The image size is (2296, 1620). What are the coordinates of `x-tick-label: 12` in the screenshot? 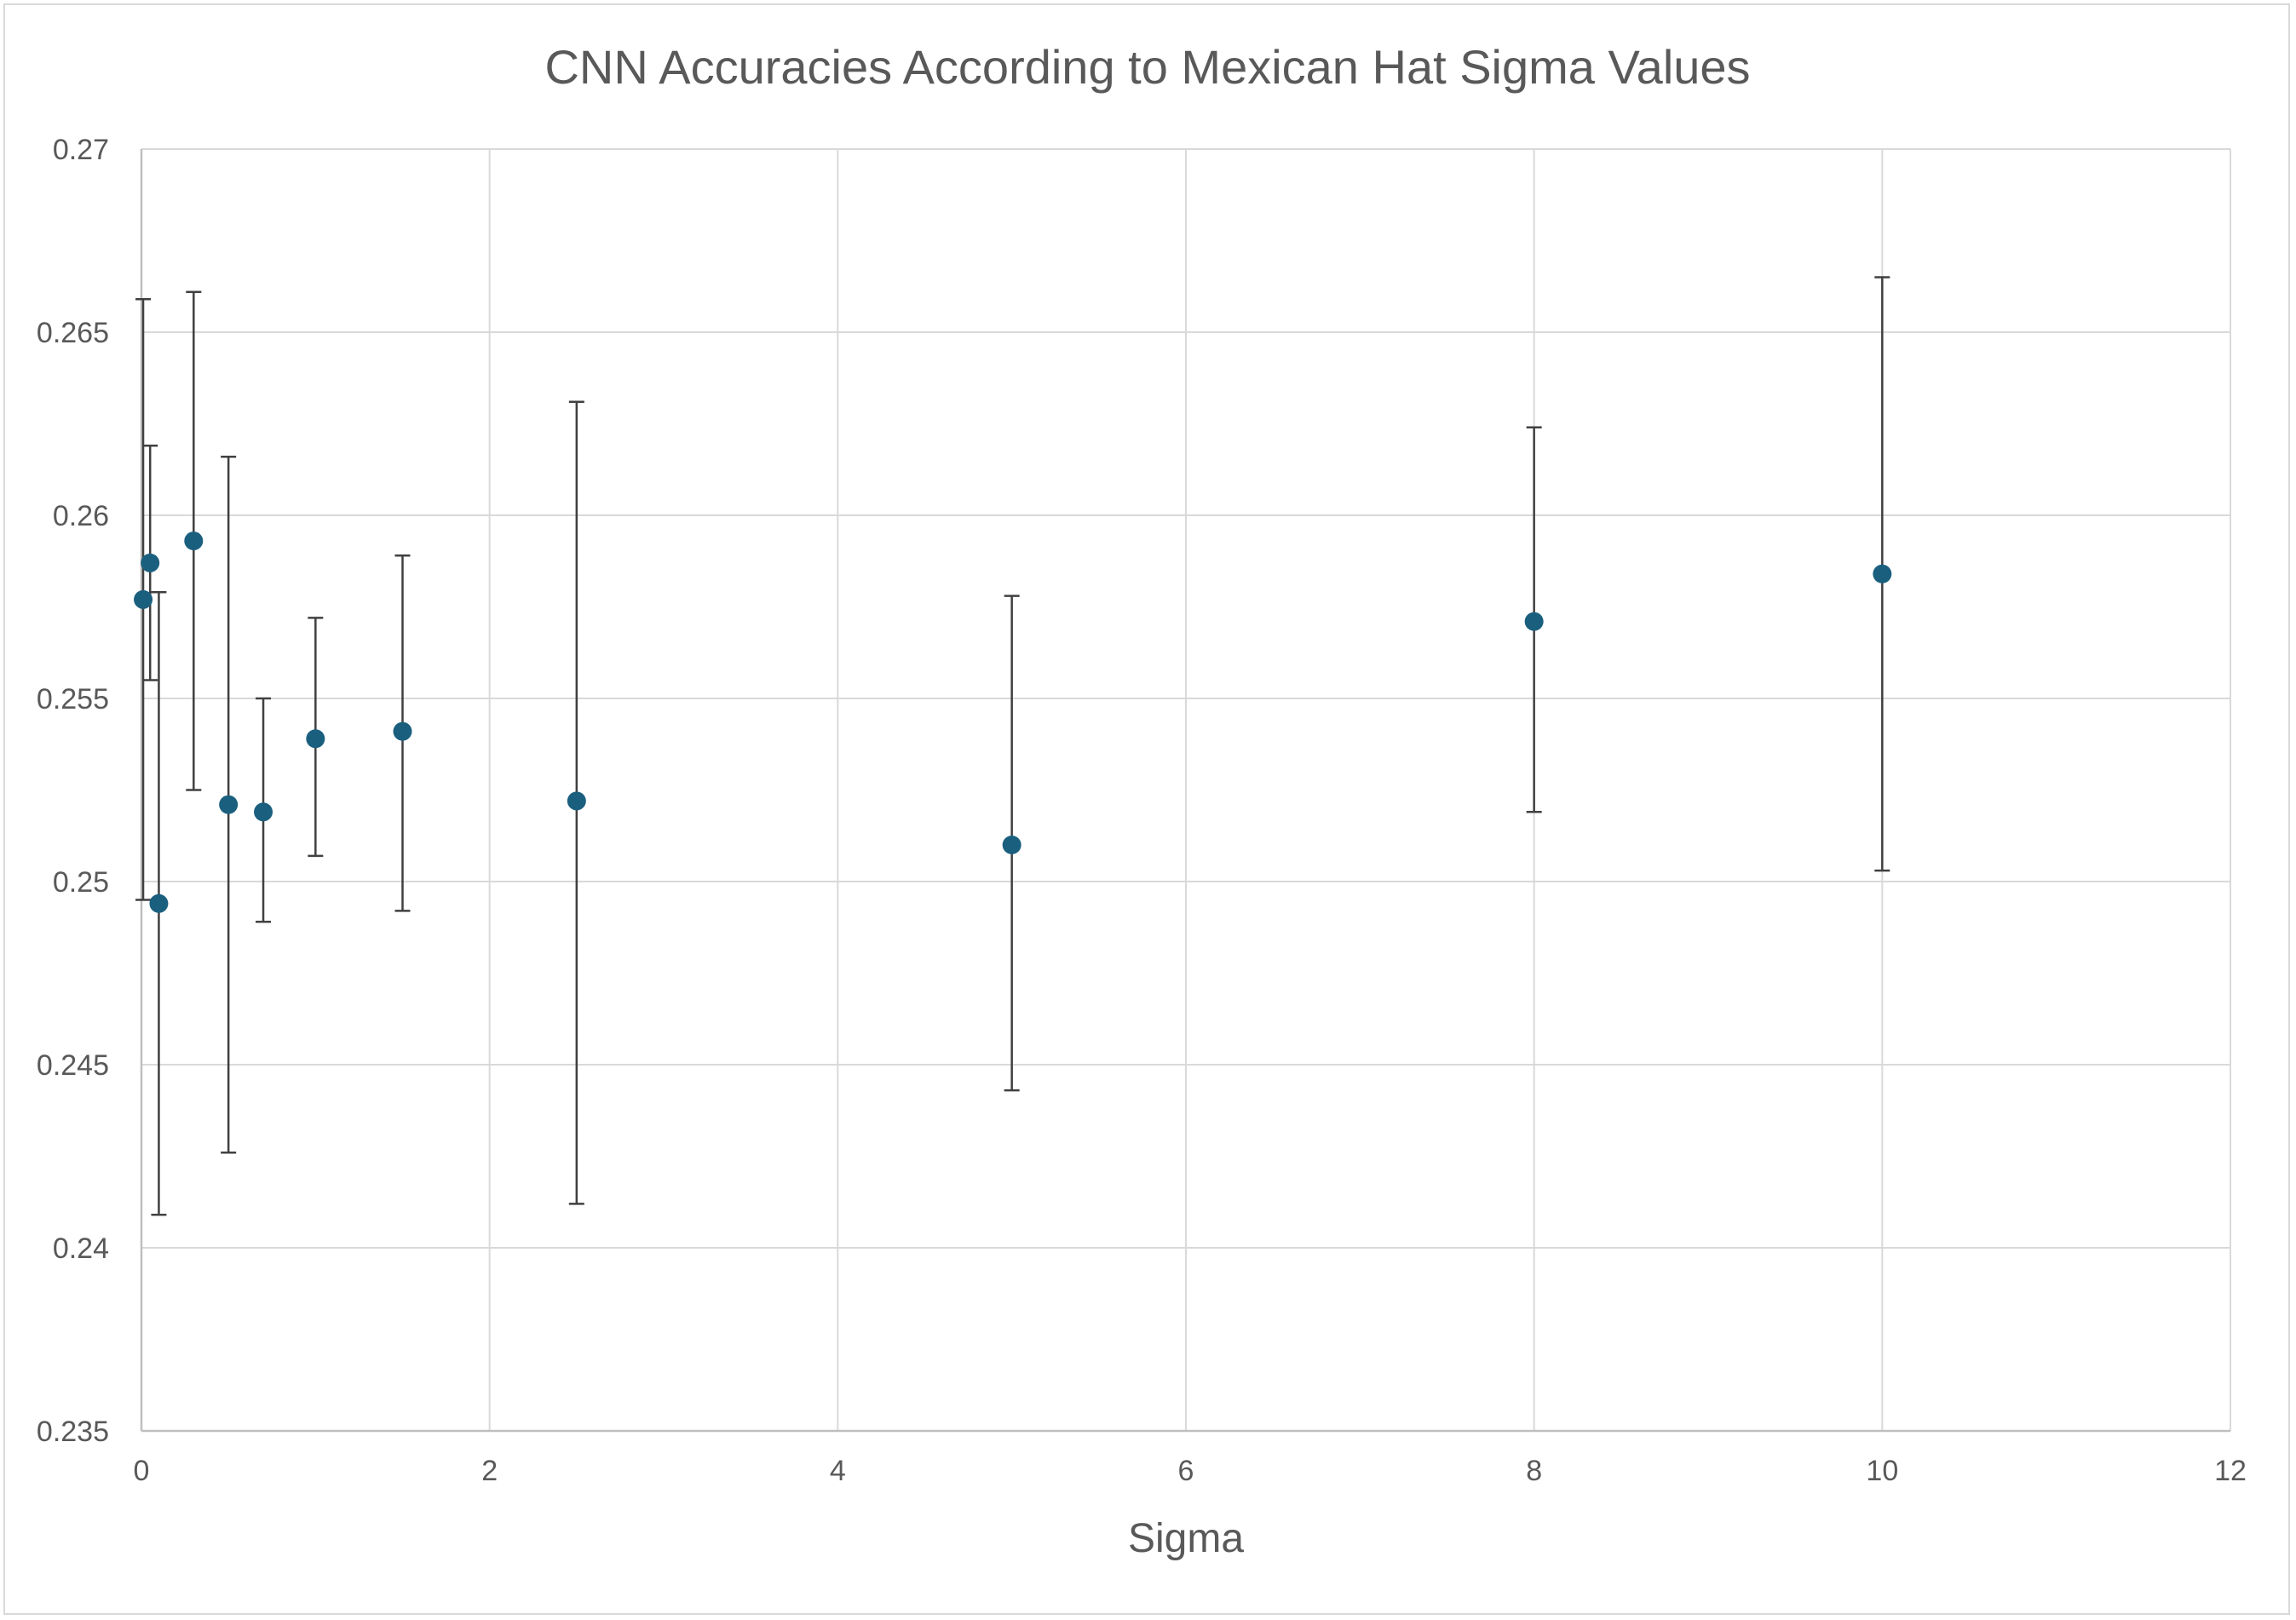 It's located at (2230, 1471).